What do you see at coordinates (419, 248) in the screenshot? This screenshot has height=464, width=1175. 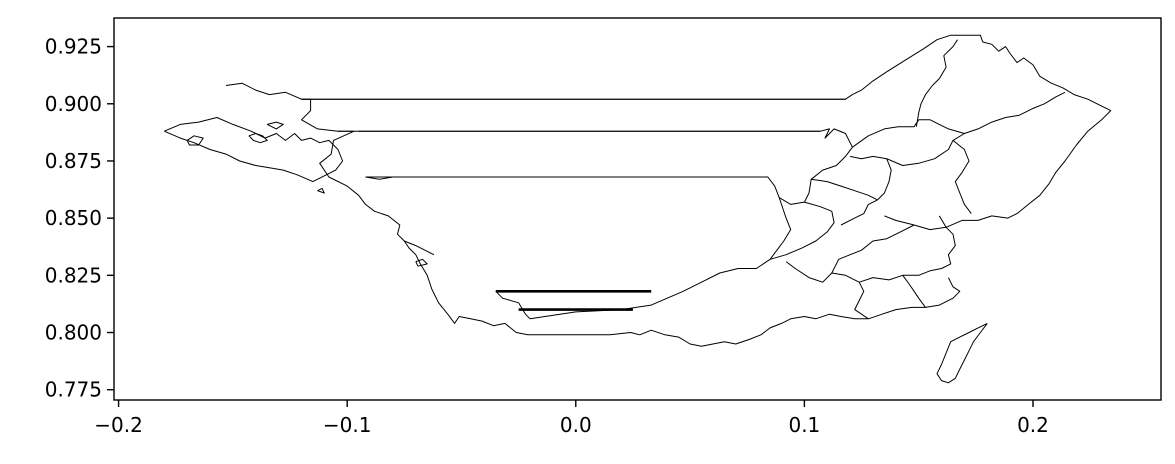 I see `region-coast-offshoot` at bounding box center [419, 248].